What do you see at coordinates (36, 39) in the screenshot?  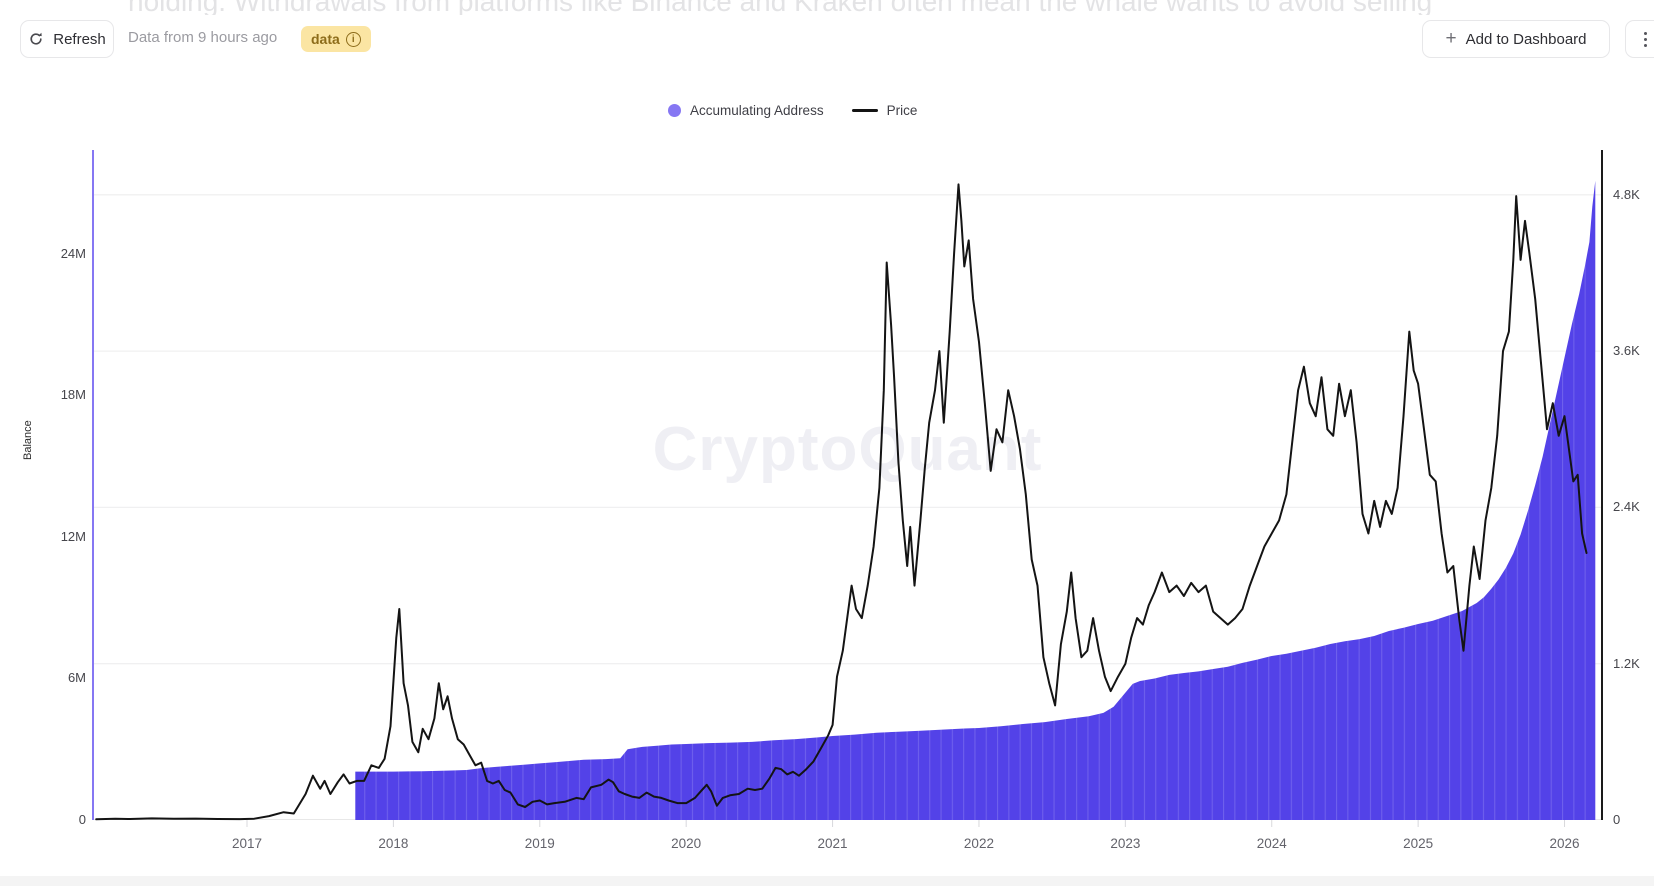 I see `refresh-icon` at bounding box center [36, 39].